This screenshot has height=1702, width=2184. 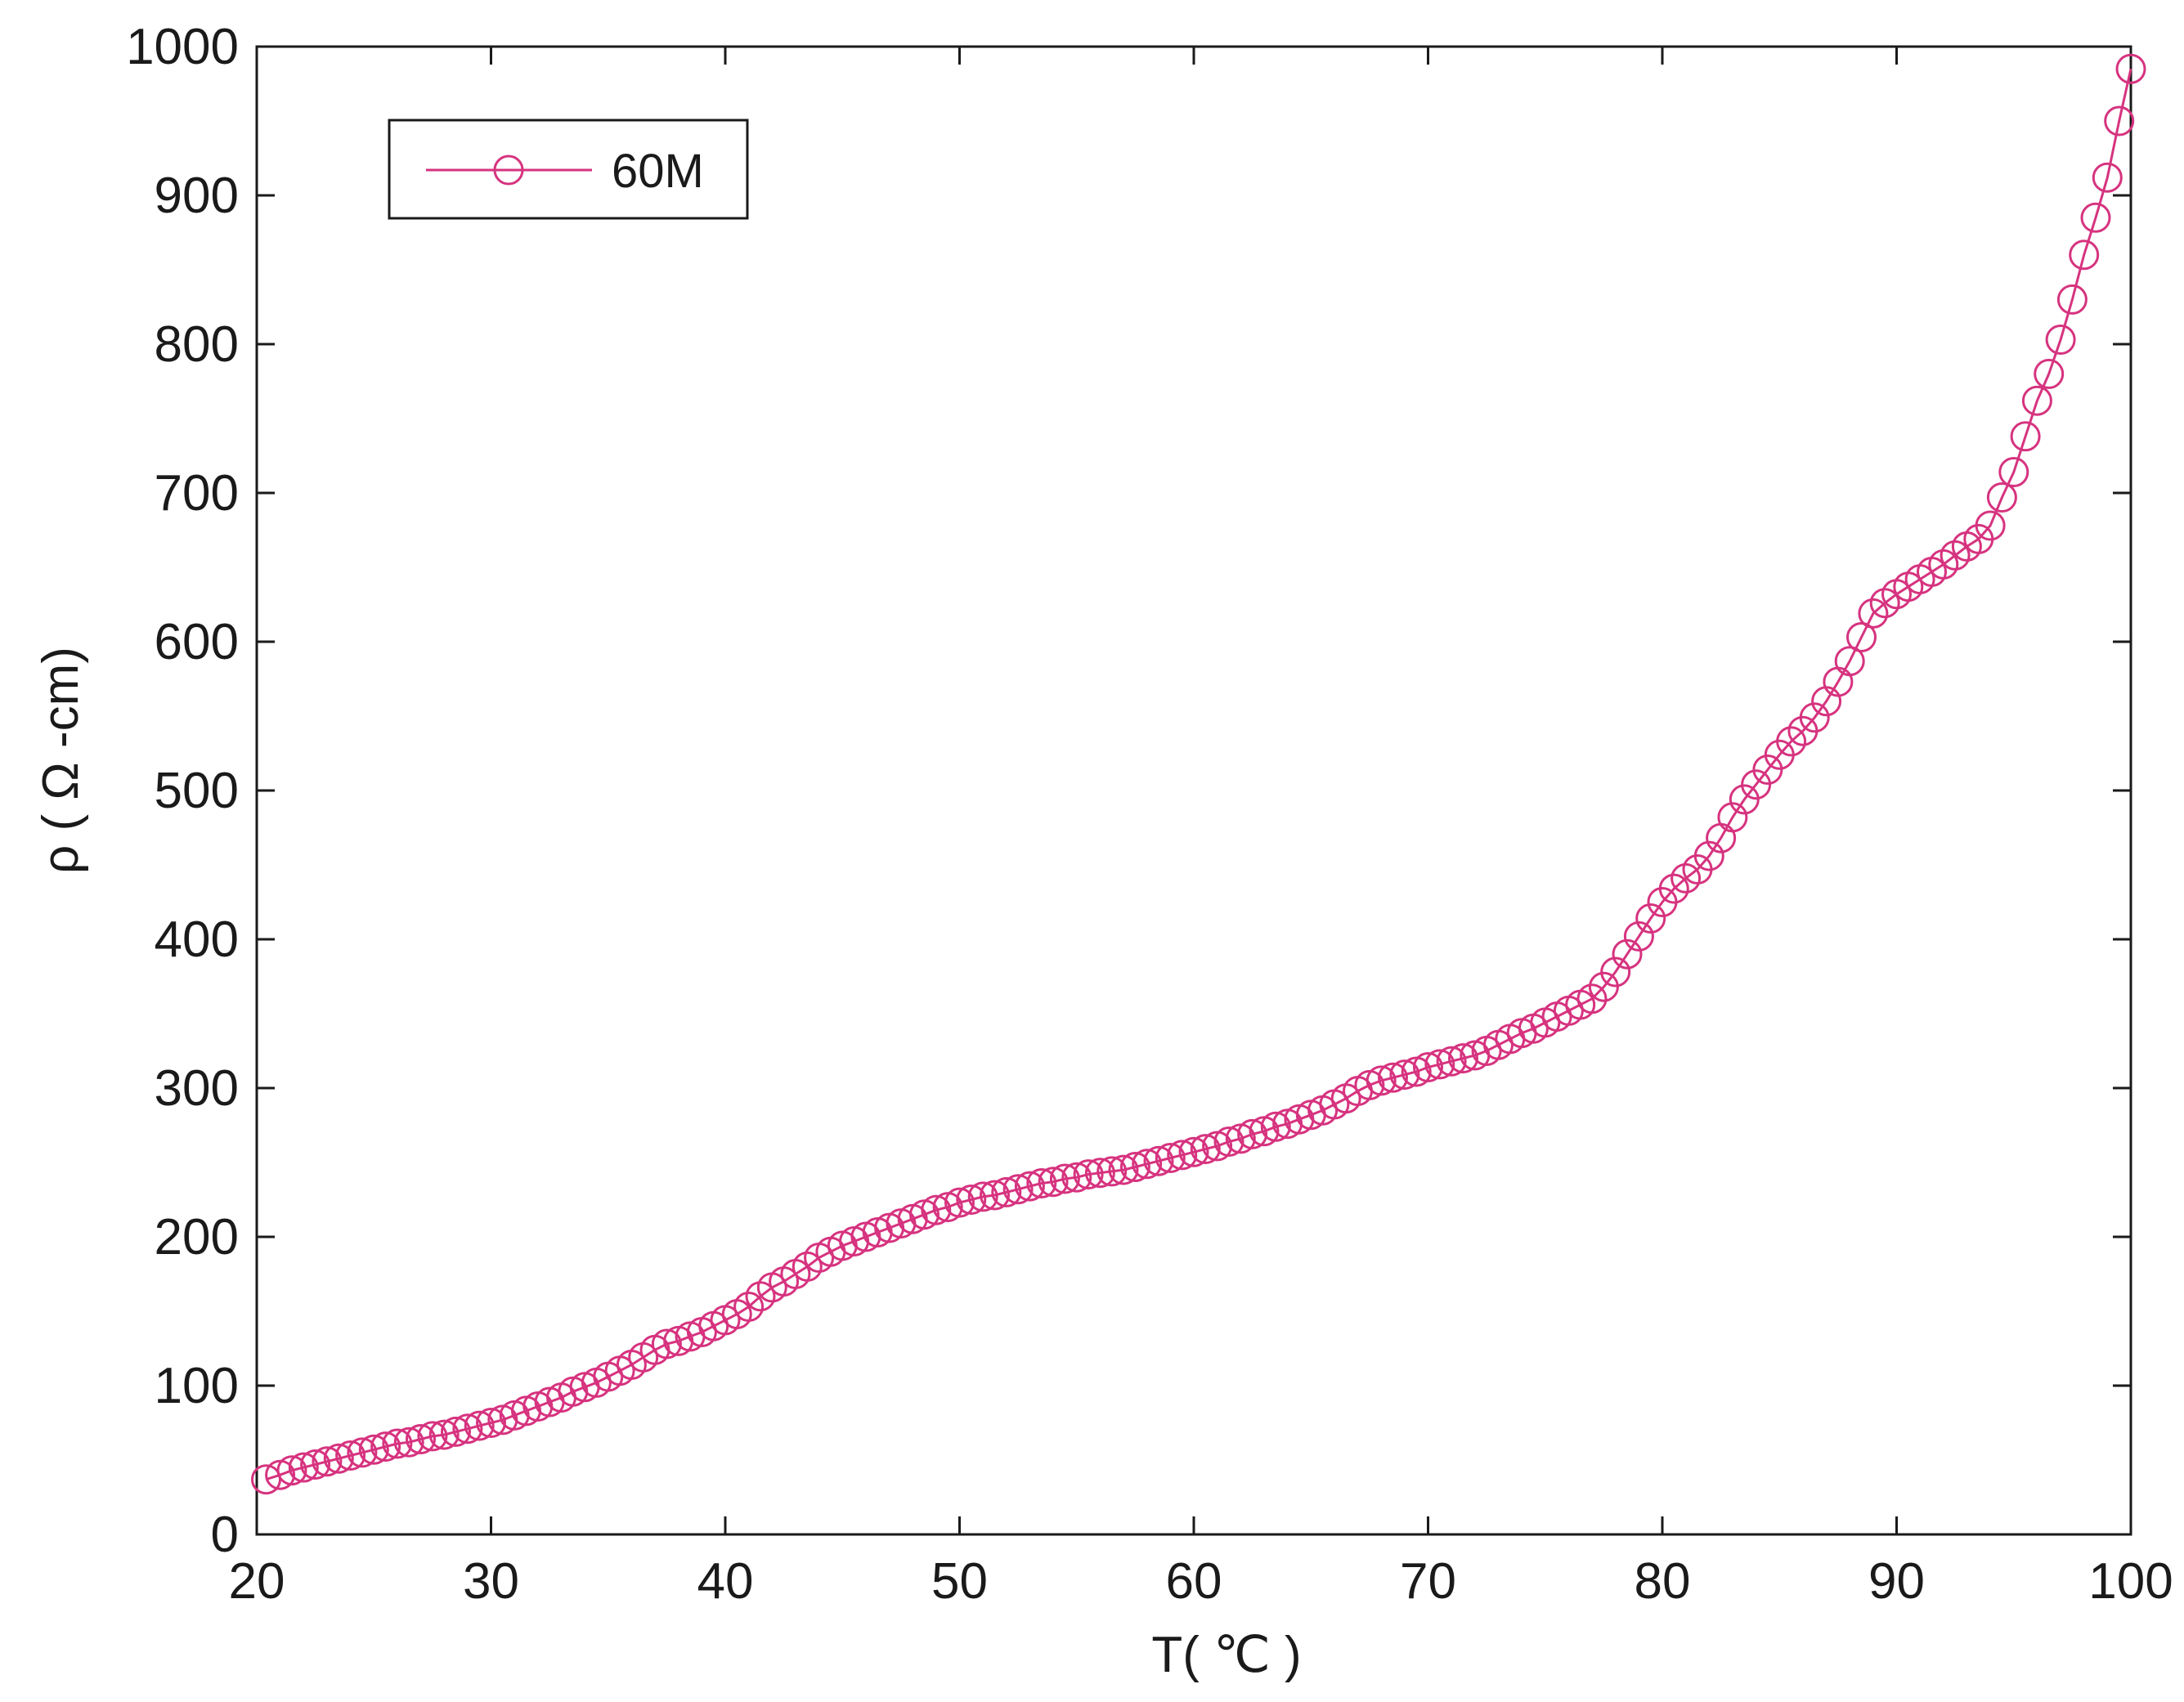 What do you see at coordinates (182, 47) in the screenshot?
I see `y-tick-label: 1000` at bounding box center [182, 47].